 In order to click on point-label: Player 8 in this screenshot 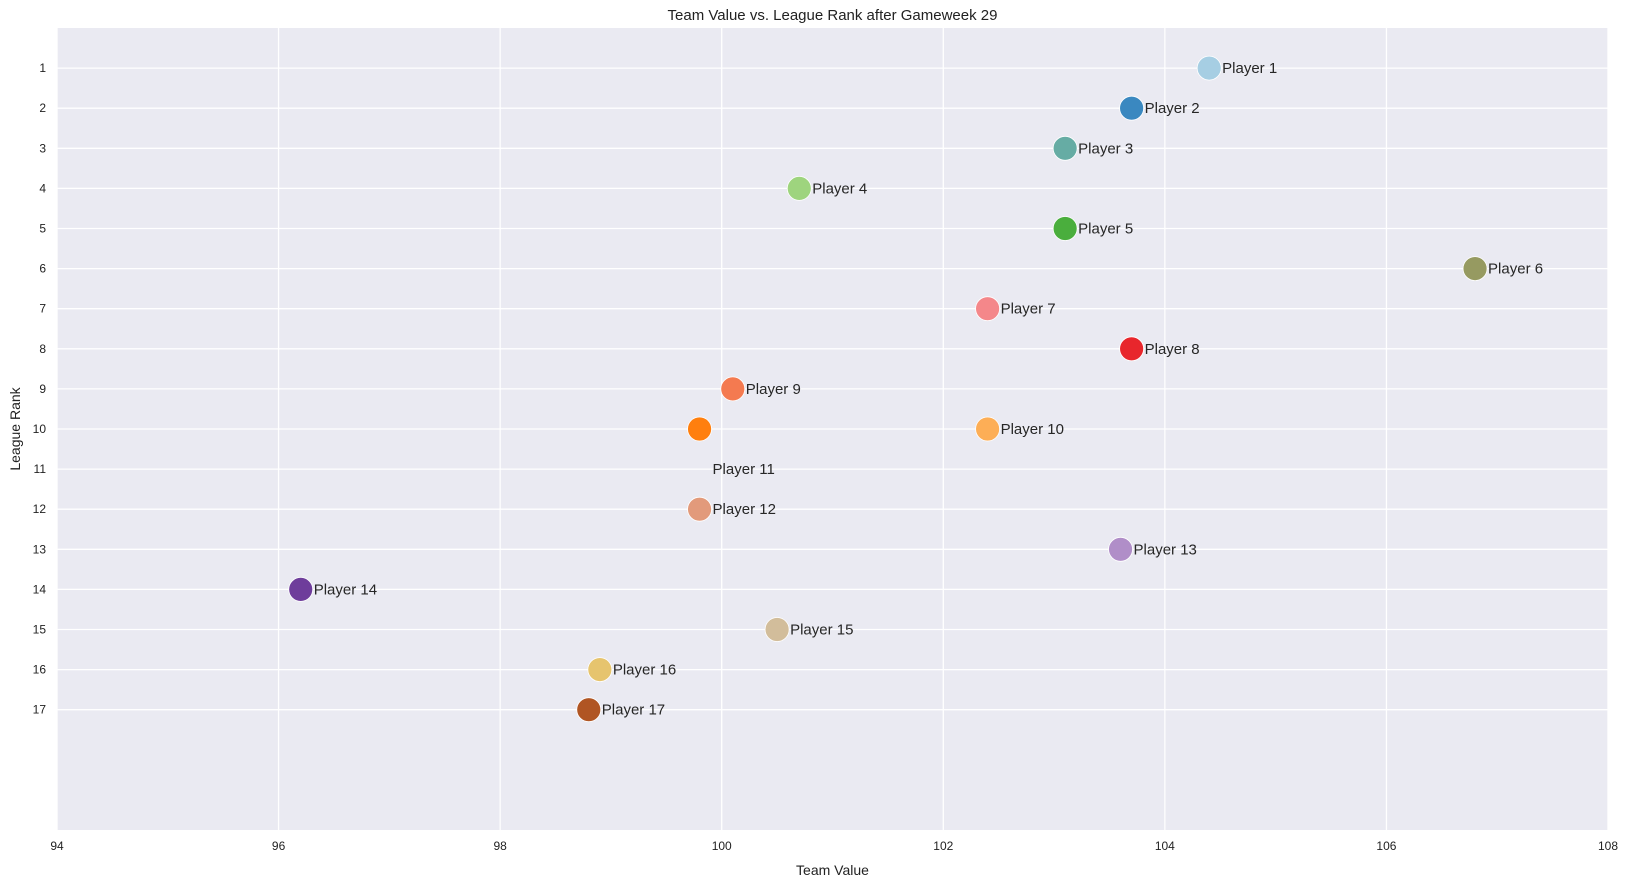, I will do `click(1172, 349)`.